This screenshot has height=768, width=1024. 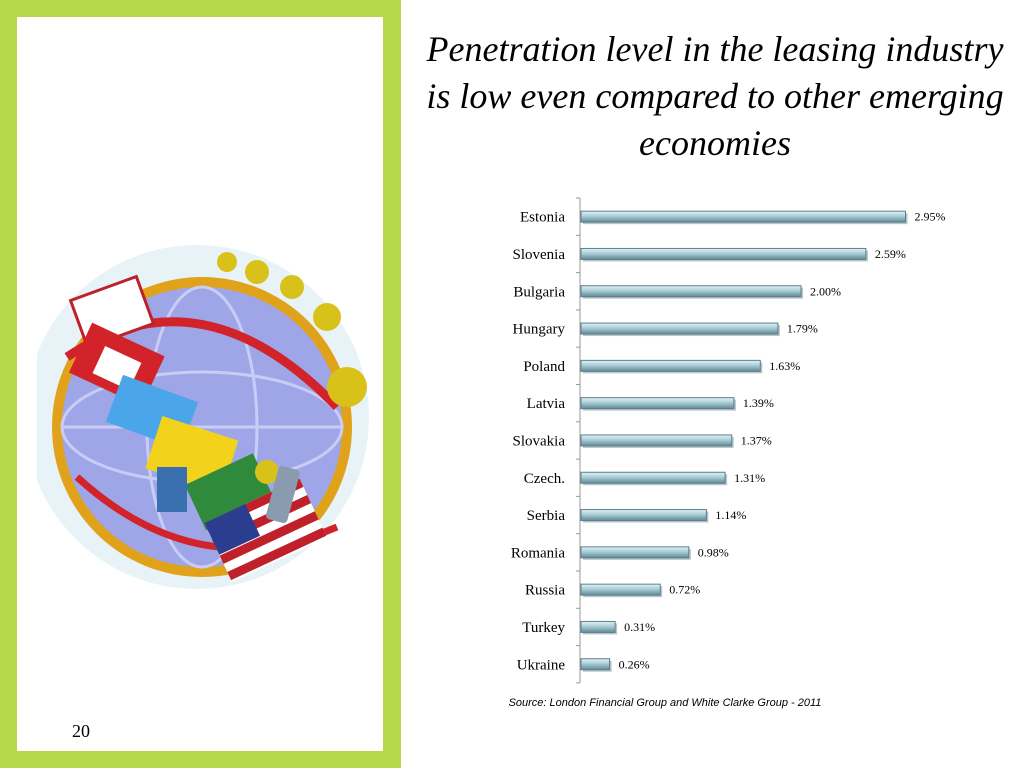 What do you see at coordinates (539, 292) in the screenshot?
I see `category-label: Bulgaria` at bounding box center [539, 292].